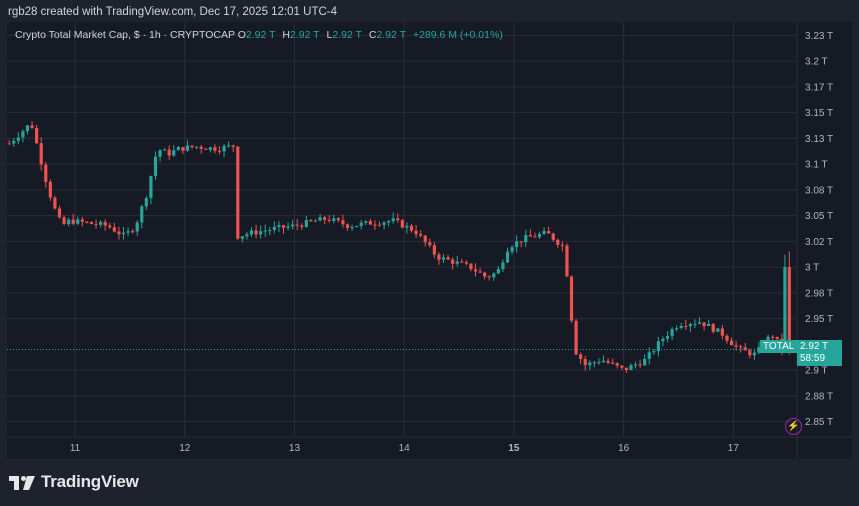  I want to click on x-tick-label: 17, so click(734, 448).